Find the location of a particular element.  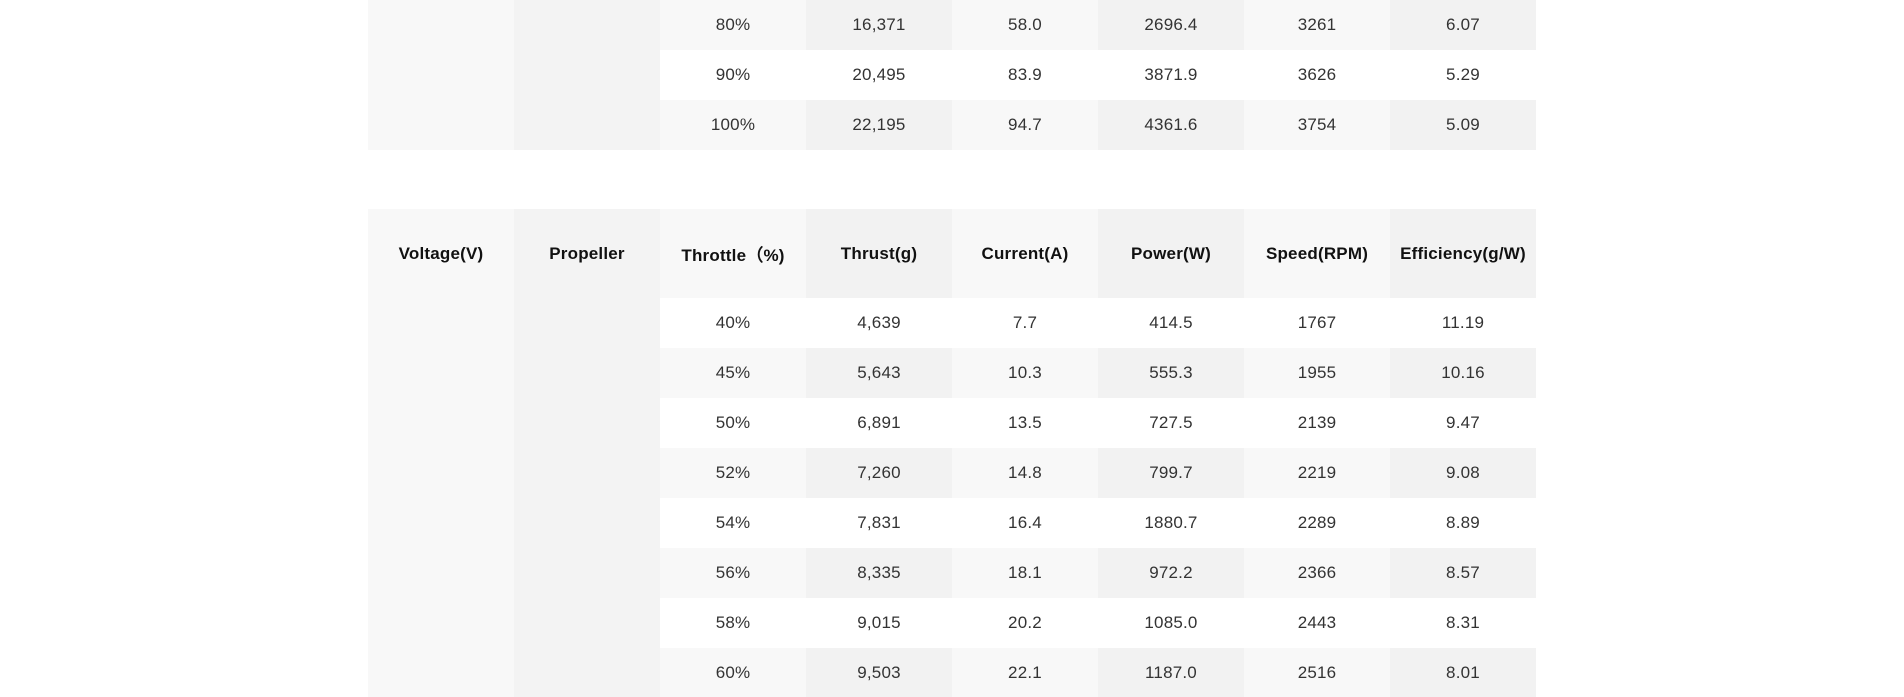

efficiency-cell: 8.89 is located at coordinates (1463, 523).